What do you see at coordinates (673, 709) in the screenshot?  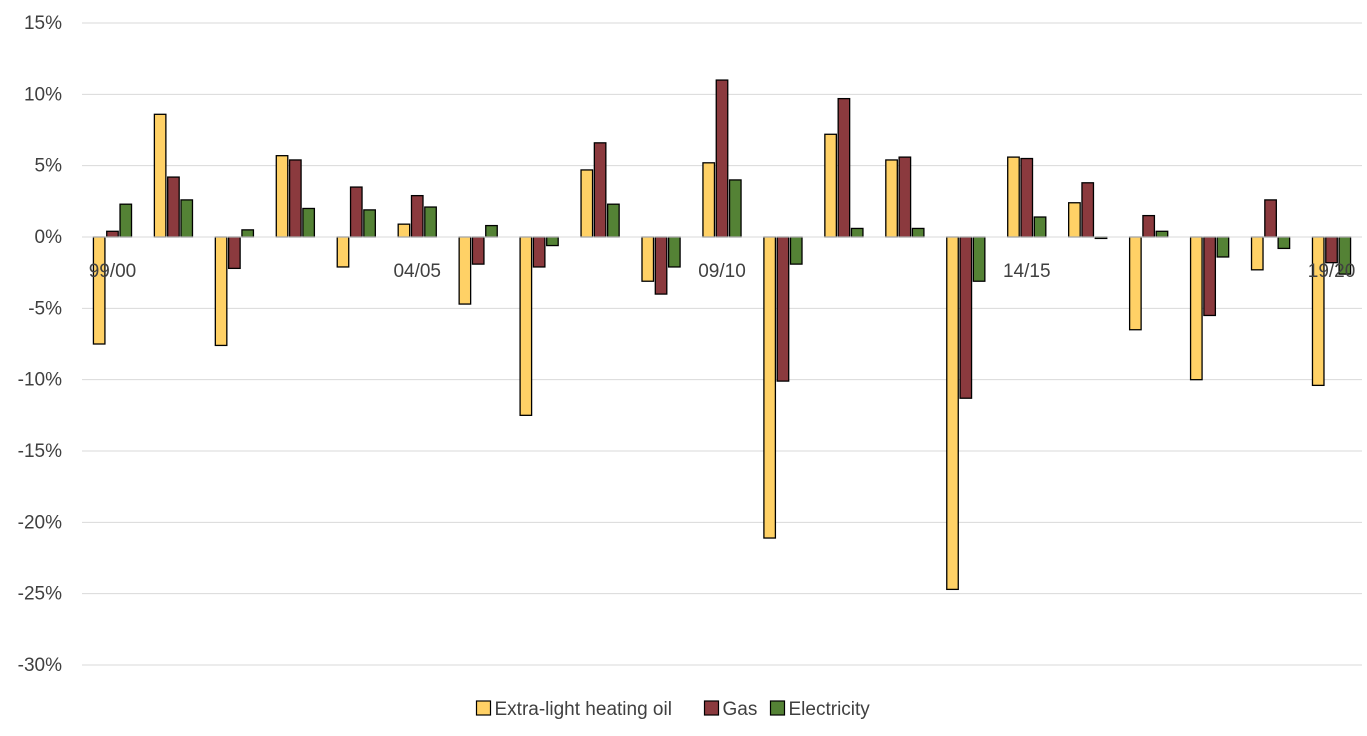 I see `legend: Extra-light heating oil Gas Electricity` at bounding box center [673, 709].